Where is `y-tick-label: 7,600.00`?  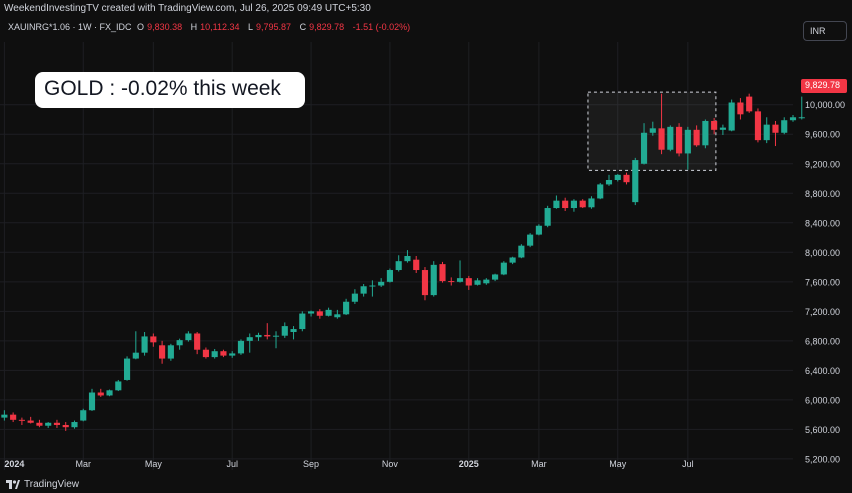
y-tick-label: 7,600.00 is located at coordinates (822, 282).